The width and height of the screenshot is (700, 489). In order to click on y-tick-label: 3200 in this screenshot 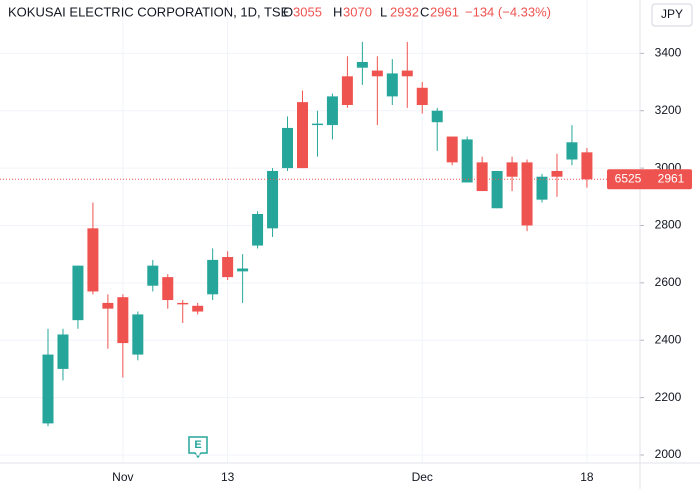, I will do `click(668, 110)`.